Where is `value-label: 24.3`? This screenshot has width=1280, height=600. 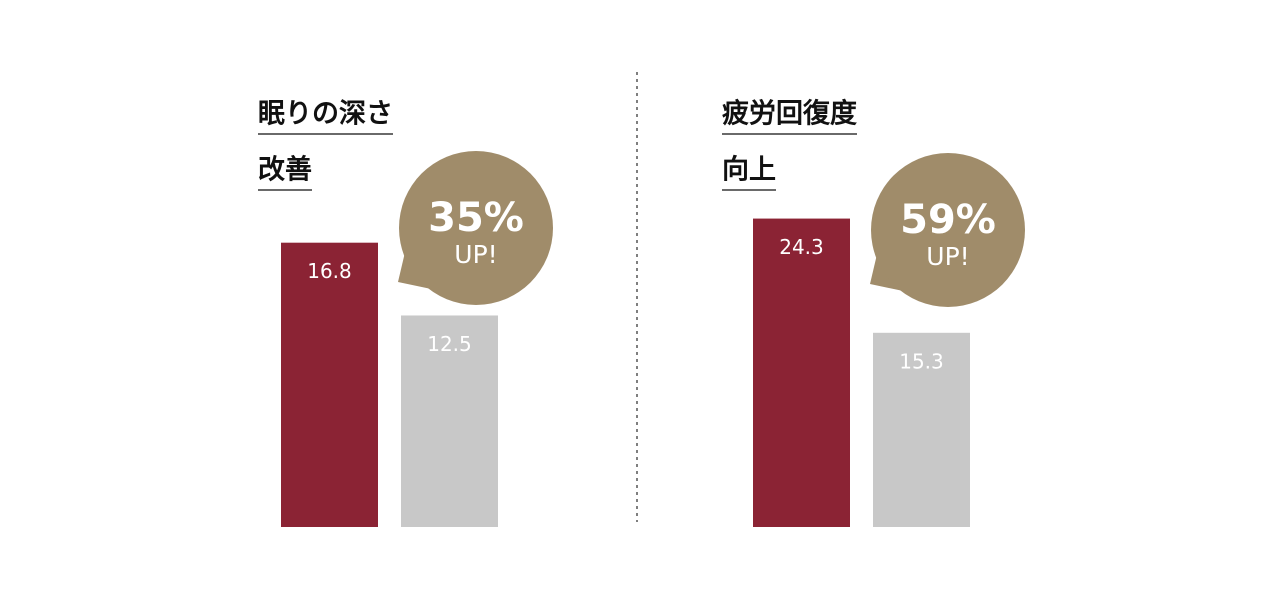
value-label: 24.3 is located at coordinates (801, 247).